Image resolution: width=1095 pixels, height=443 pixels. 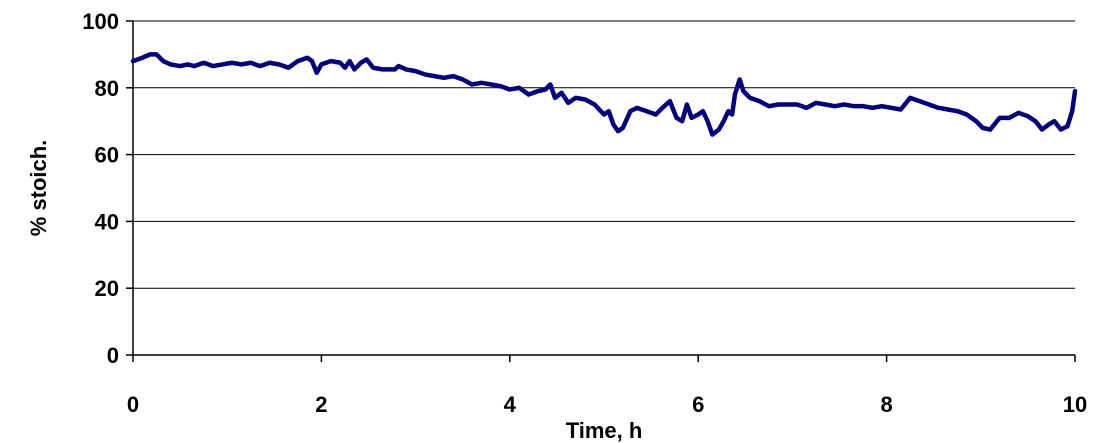 I want to click on y-tick-label-100: 100, so click(x=100, y=21).